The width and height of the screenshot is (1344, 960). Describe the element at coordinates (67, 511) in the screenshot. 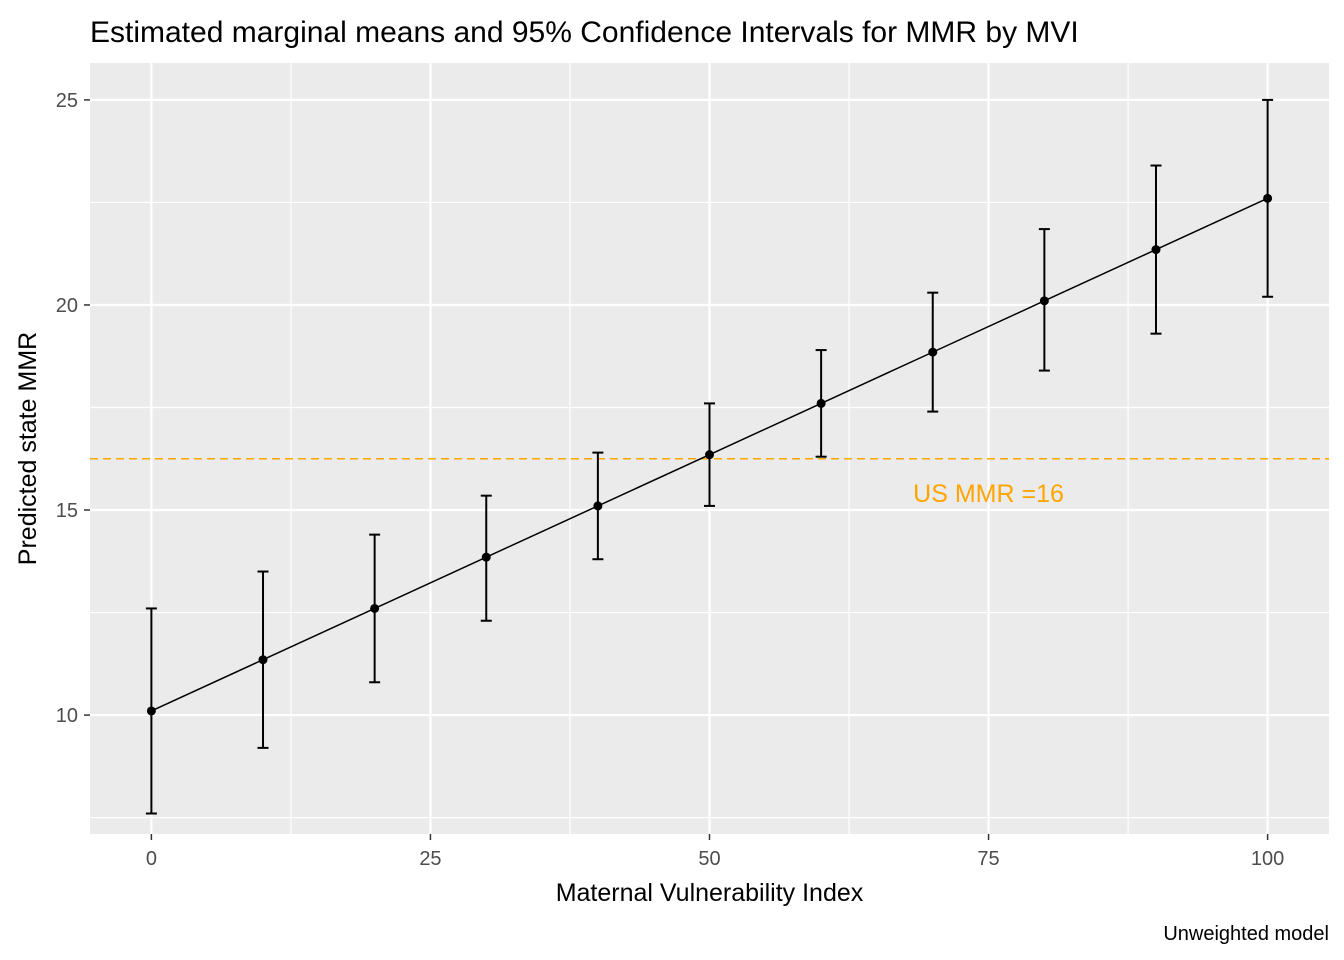

I see `y-tick-label: 15` at that location.